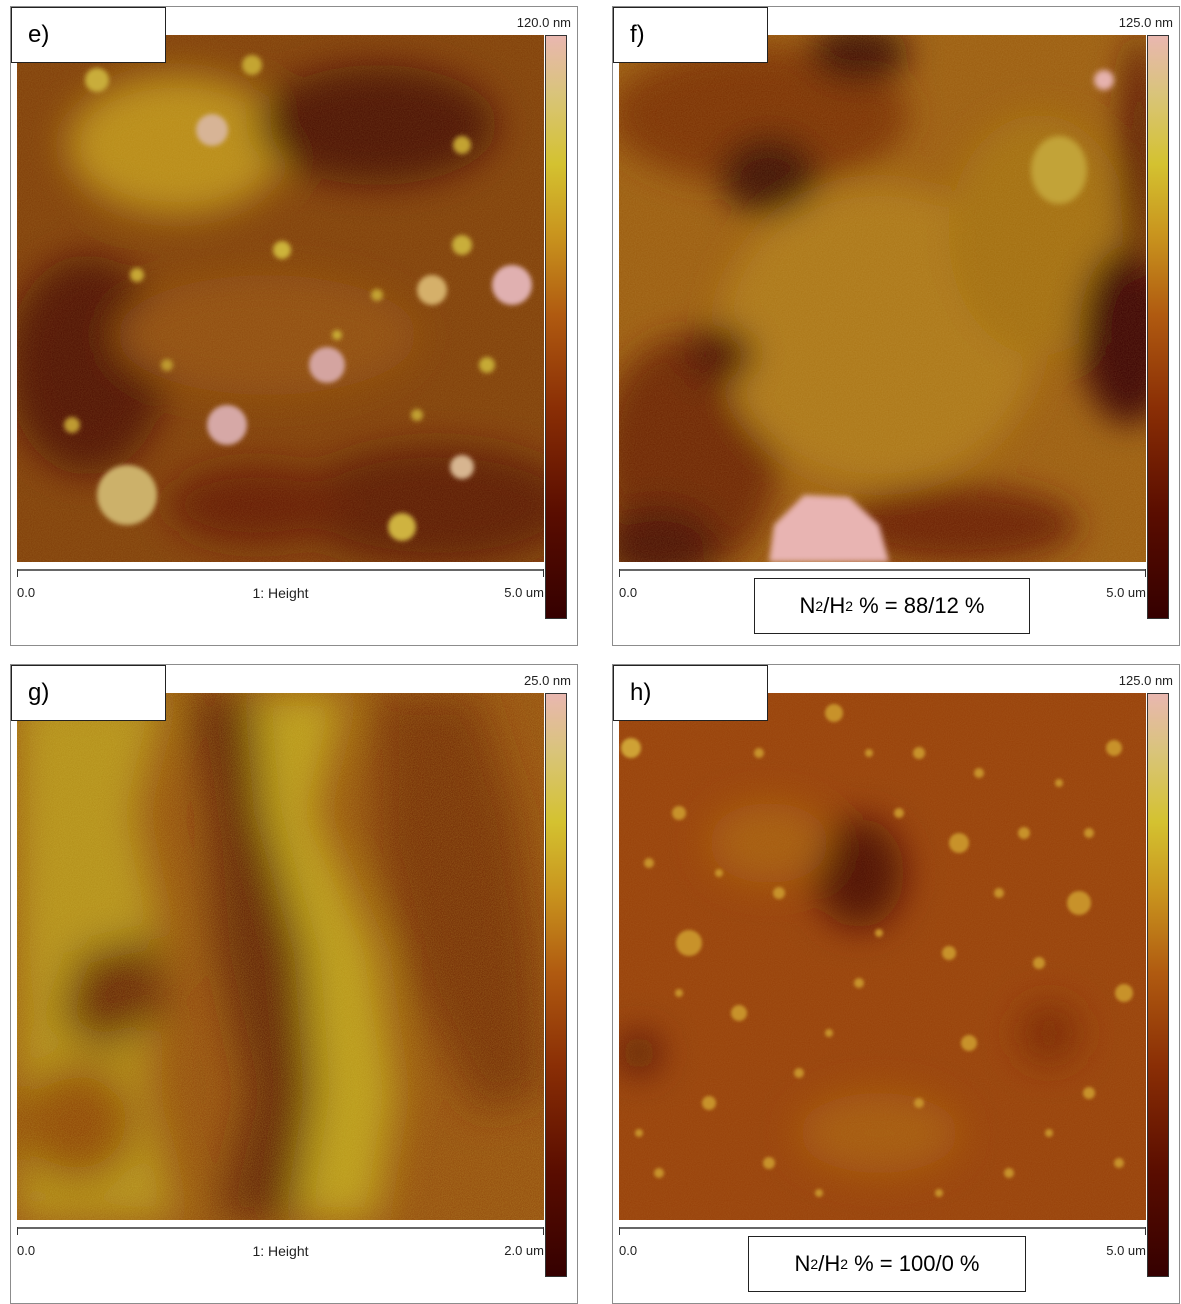 Image resolution: width=1181 pixels, height=1304 pixels. Describe the element at coordinates (88, 35) in the screenshot. I see `panel-label-e: e)` at that location.